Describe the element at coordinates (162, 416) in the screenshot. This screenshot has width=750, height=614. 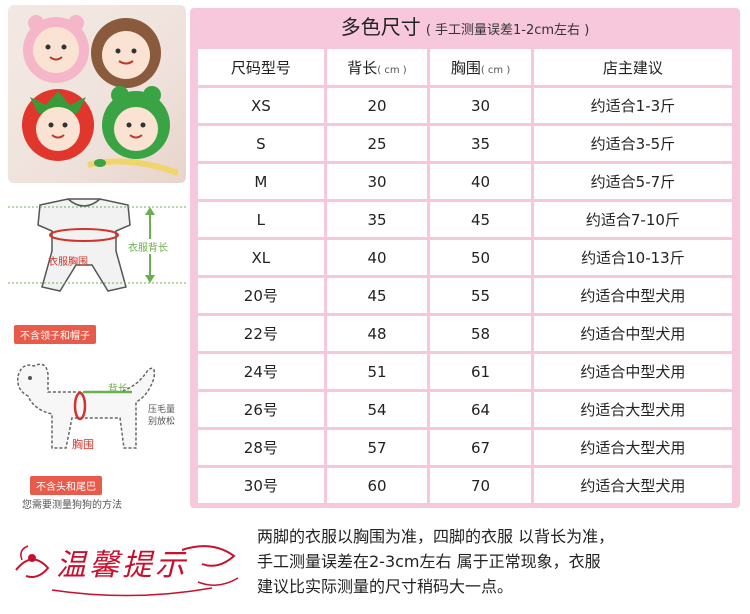
I see `dog-press-note: 压毛量别放松` at that location.